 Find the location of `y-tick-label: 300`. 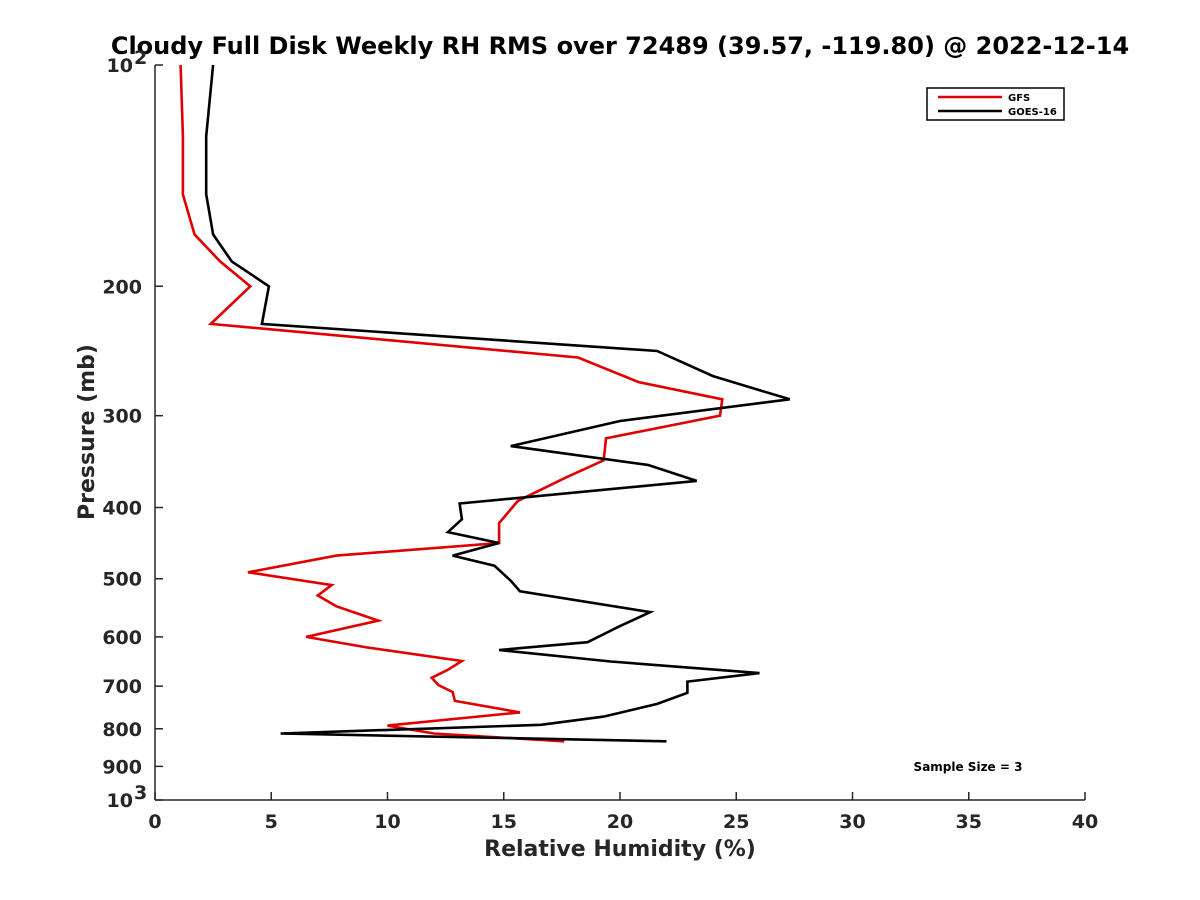

y-tick-label: 300 is located at coordinates (122, 417).